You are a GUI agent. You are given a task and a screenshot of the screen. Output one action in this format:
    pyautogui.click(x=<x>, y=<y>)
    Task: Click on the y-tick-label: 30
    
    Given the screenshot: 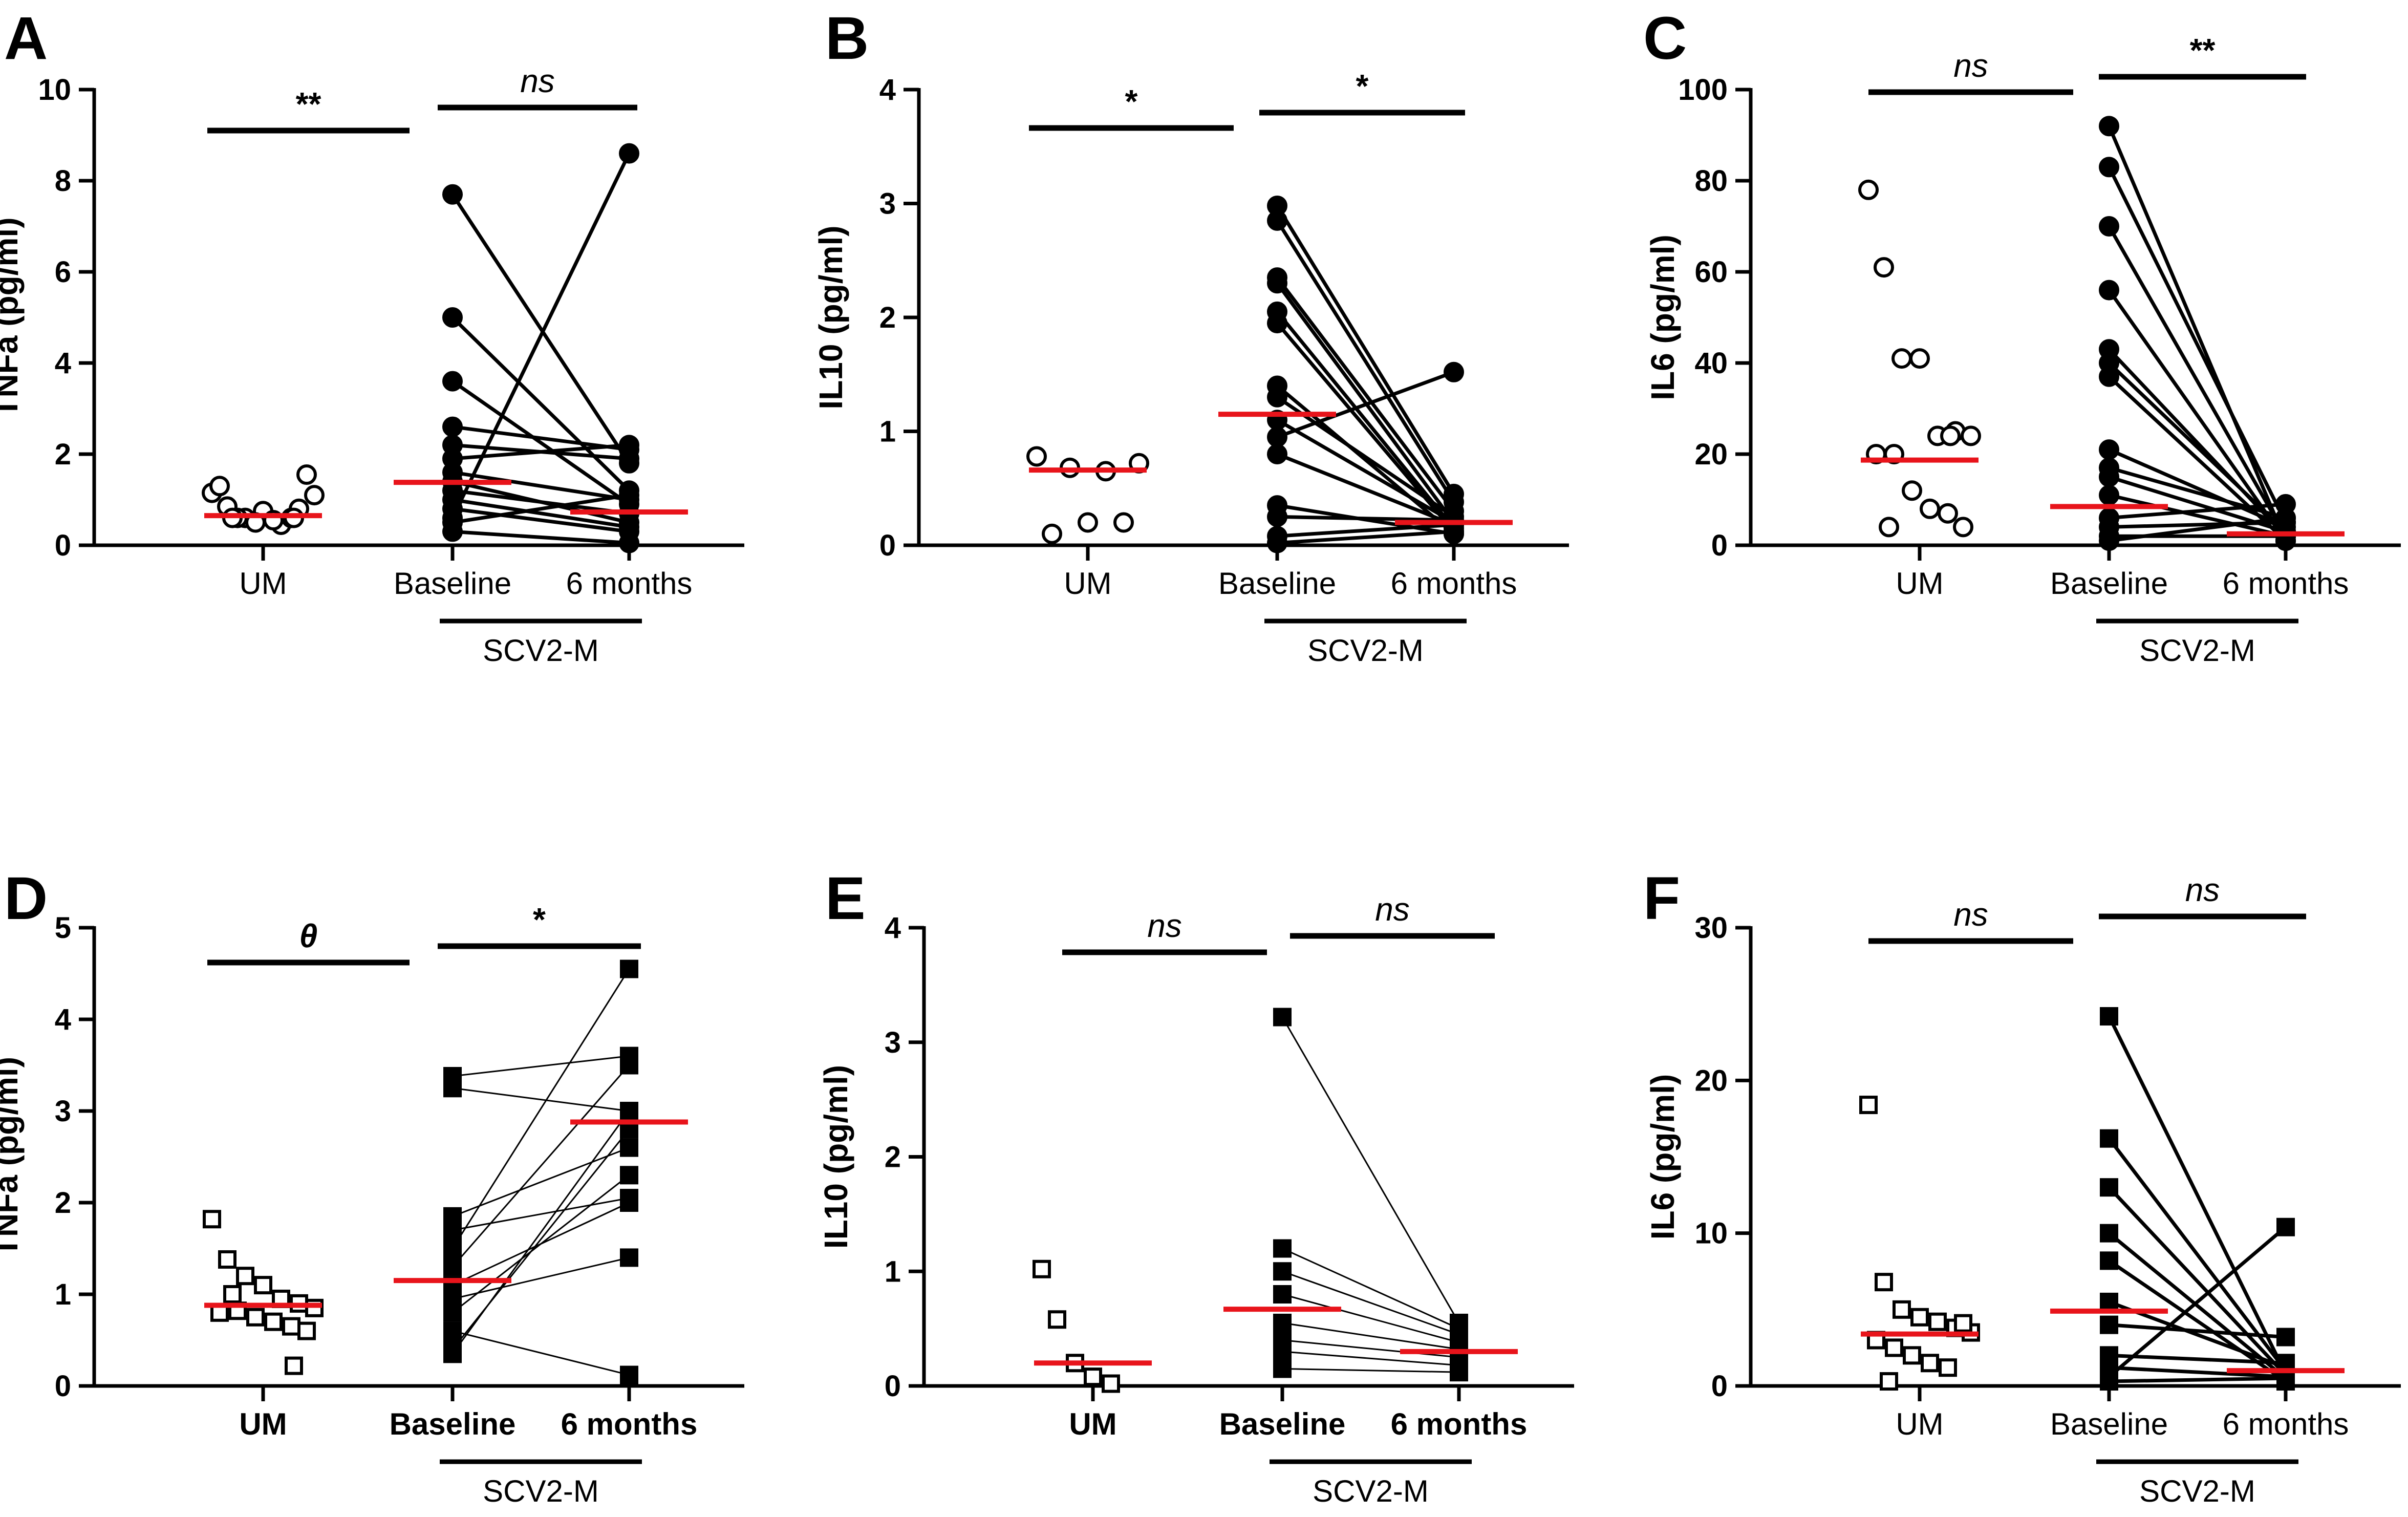 What is the action you would take?
    pyautogui.click(x=1711, y=928)
    